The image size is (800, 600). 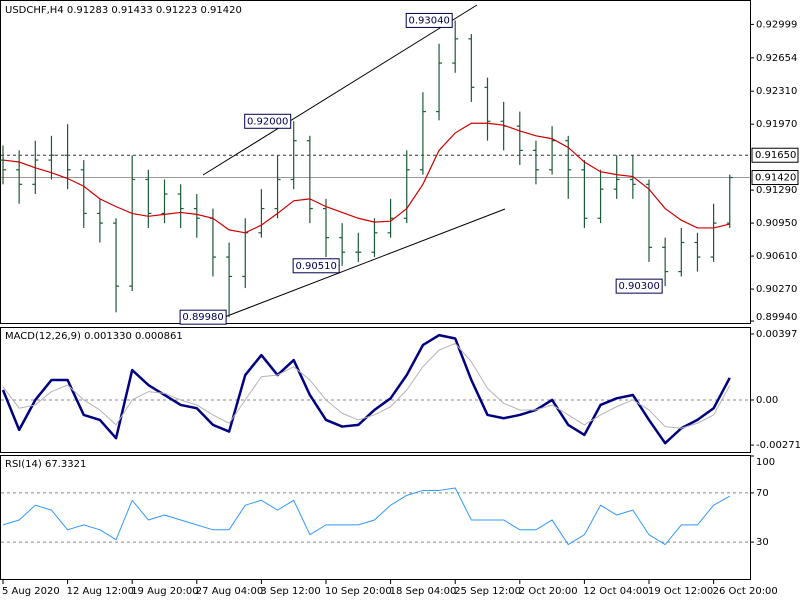 I want to click on price-level-label: 0.91650, so click(x=775, y=155).